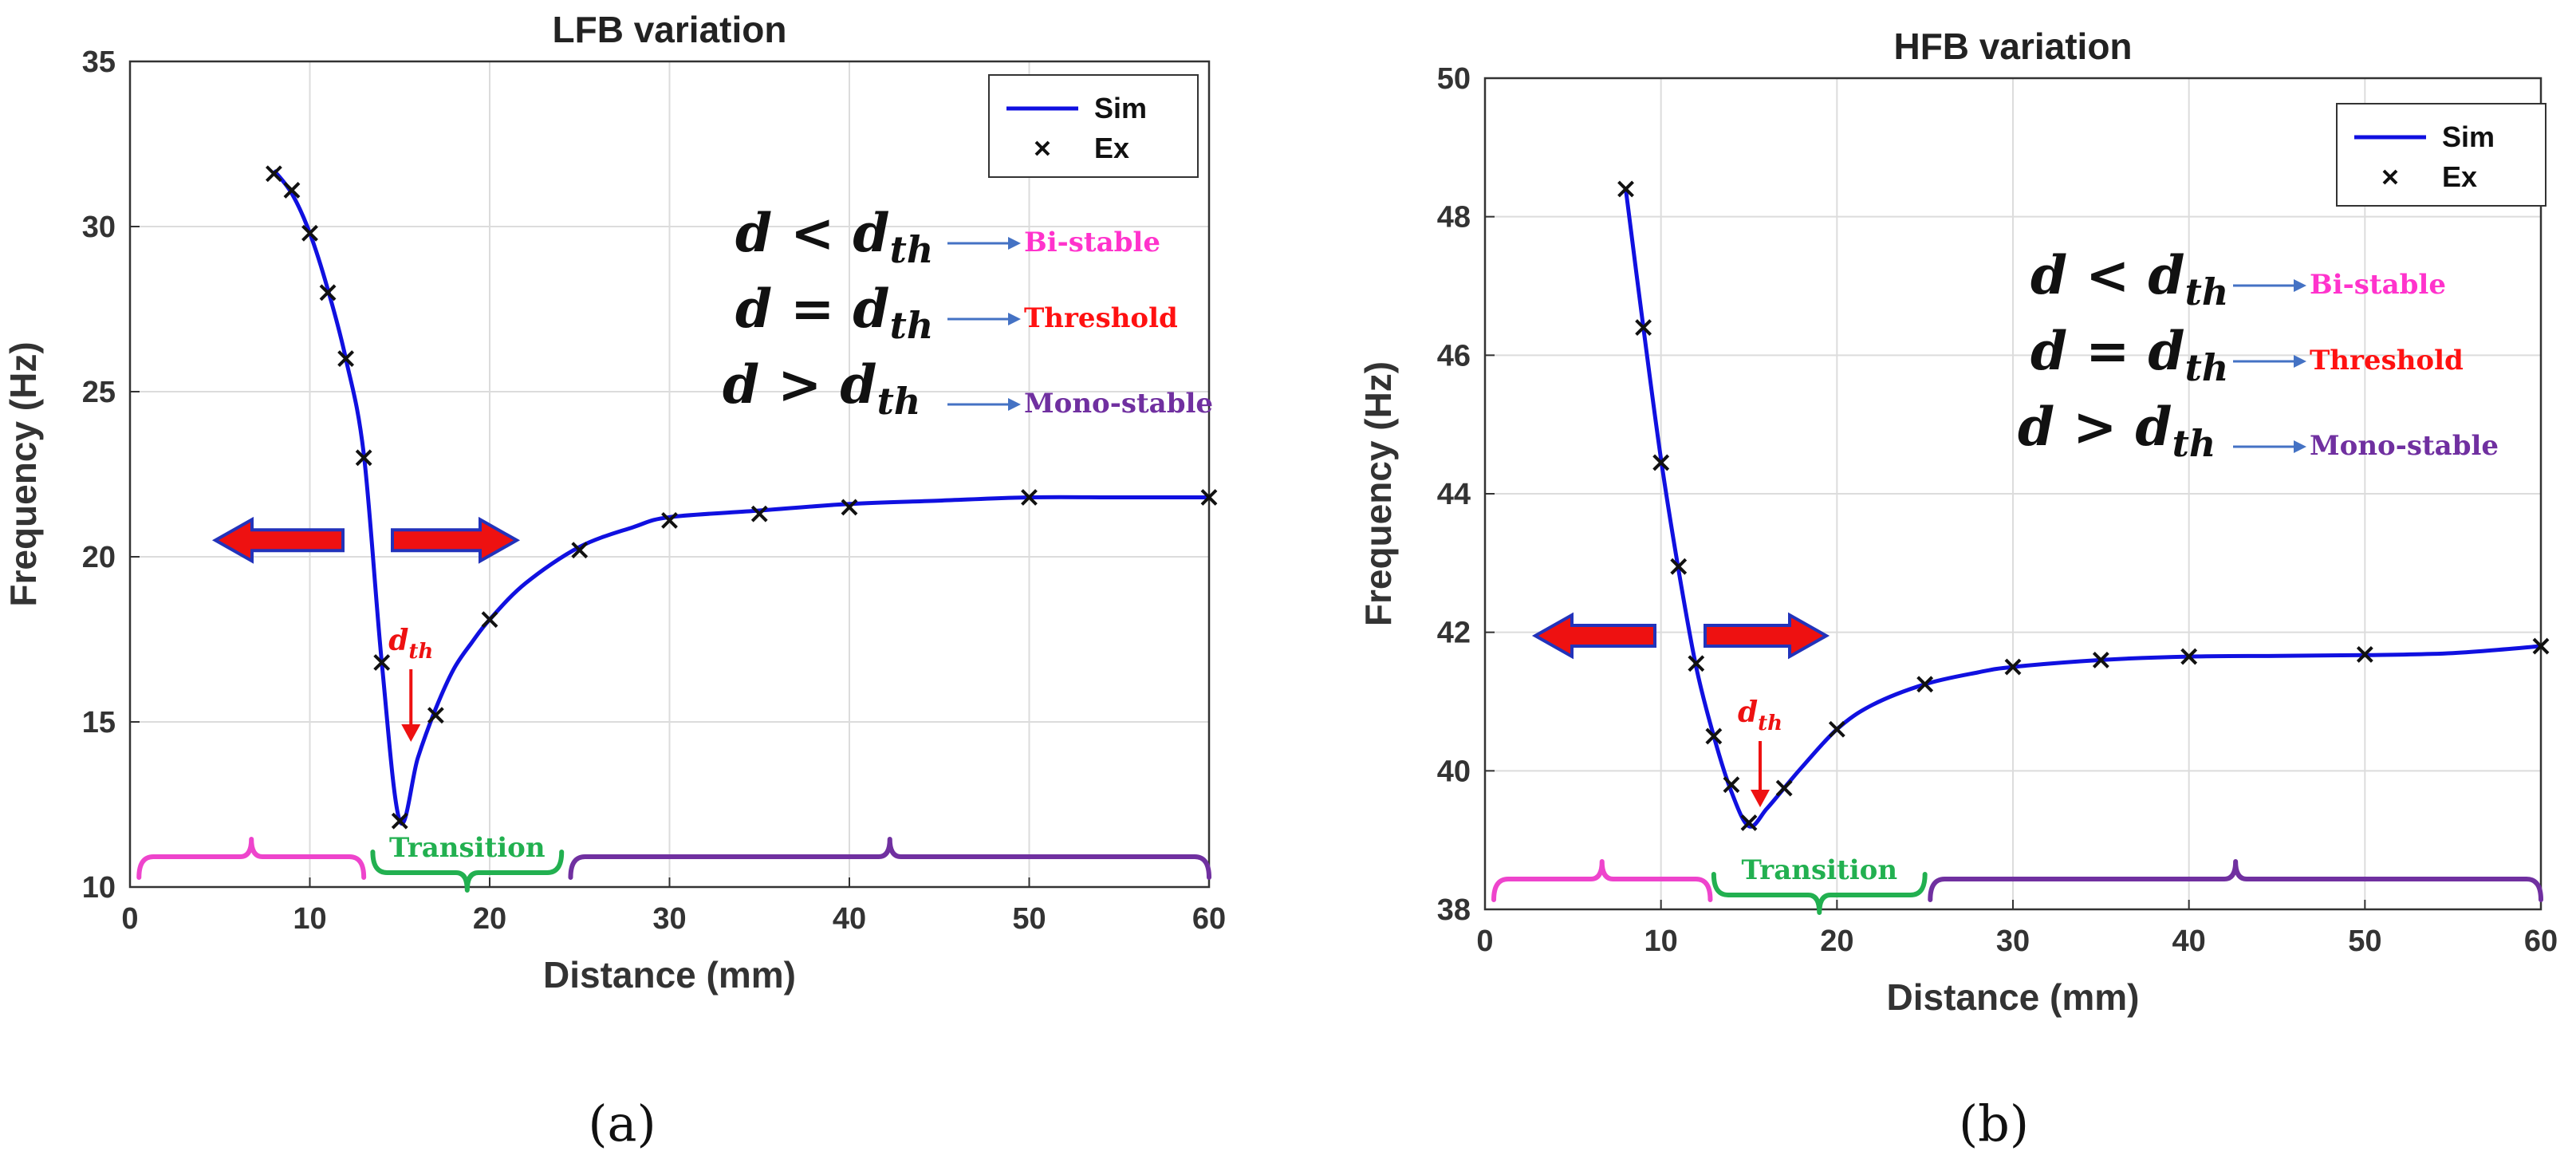  I want to click on x-axis-label: Distance (mm), so click(669, 975).